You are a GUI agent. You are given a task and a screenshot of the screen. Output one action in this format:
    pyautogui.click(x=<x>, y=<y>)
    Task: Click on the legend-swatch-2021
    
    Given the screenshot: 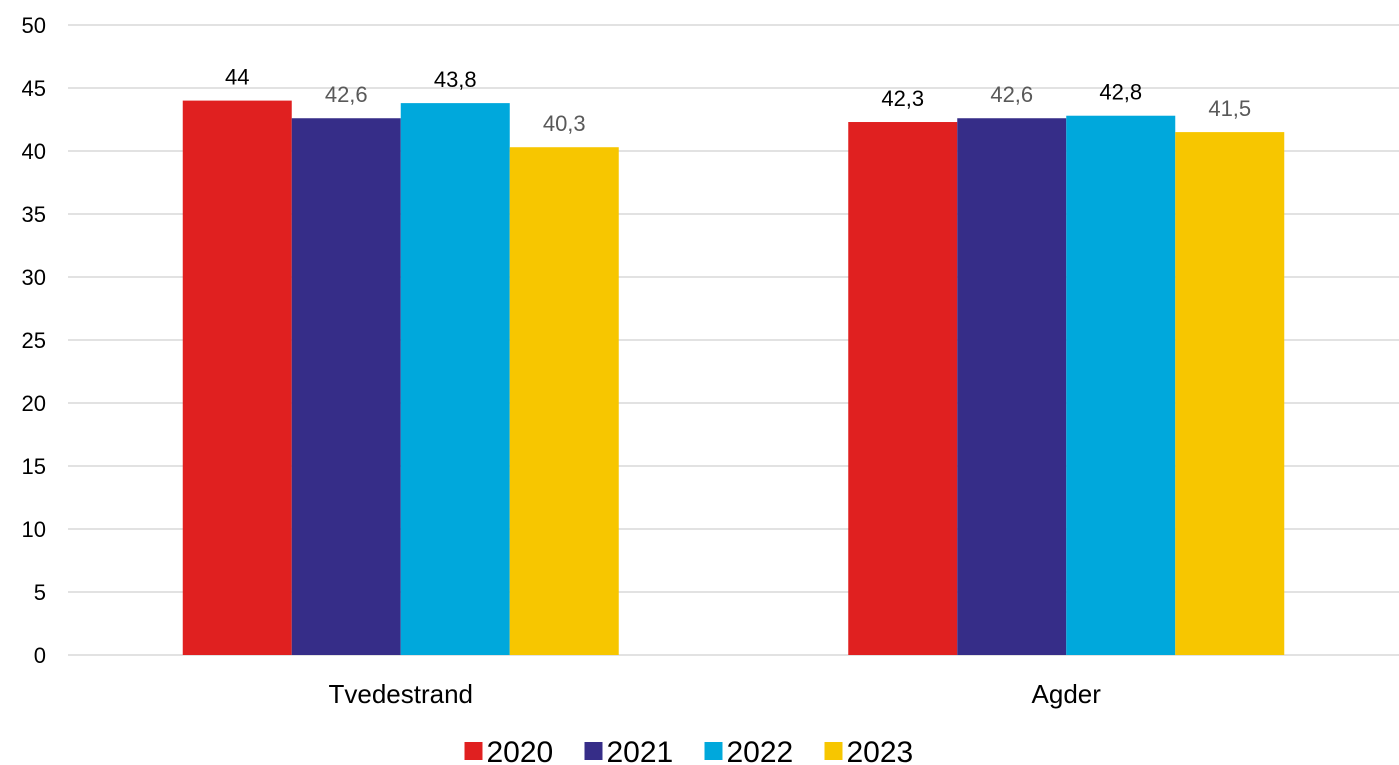 What is the action you would take?
    pyautogui.click(x=593, y=751)
    